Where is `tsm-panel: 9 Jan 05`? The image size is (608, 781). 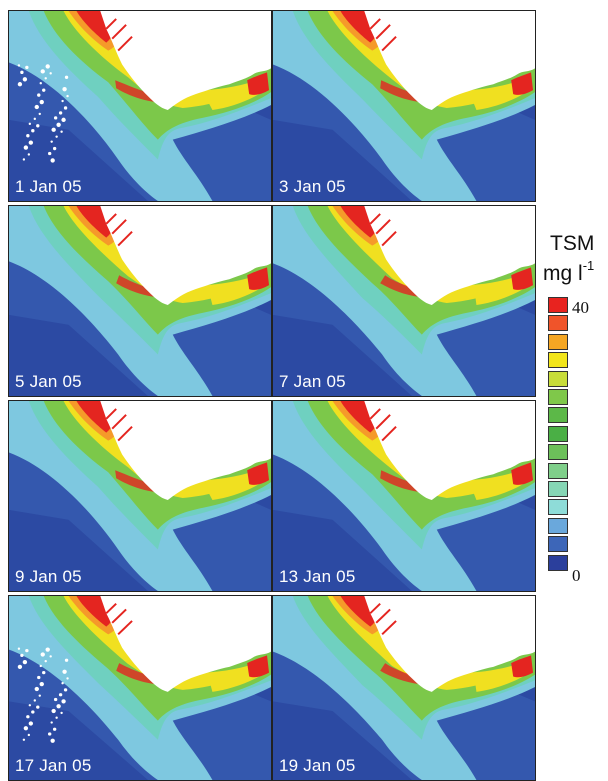
tsm-panel: 9 Jan 05 is located at coordinates (140, 496).